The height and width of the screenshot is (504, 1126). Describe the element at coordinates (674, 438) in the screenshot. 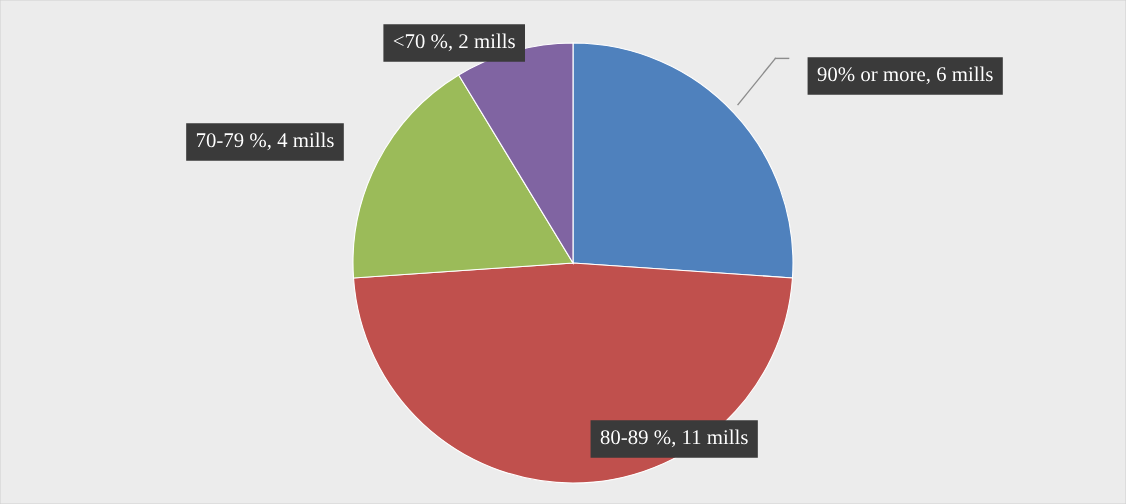

I see `slice-label: 80-89 %, 11 mills` at that location.